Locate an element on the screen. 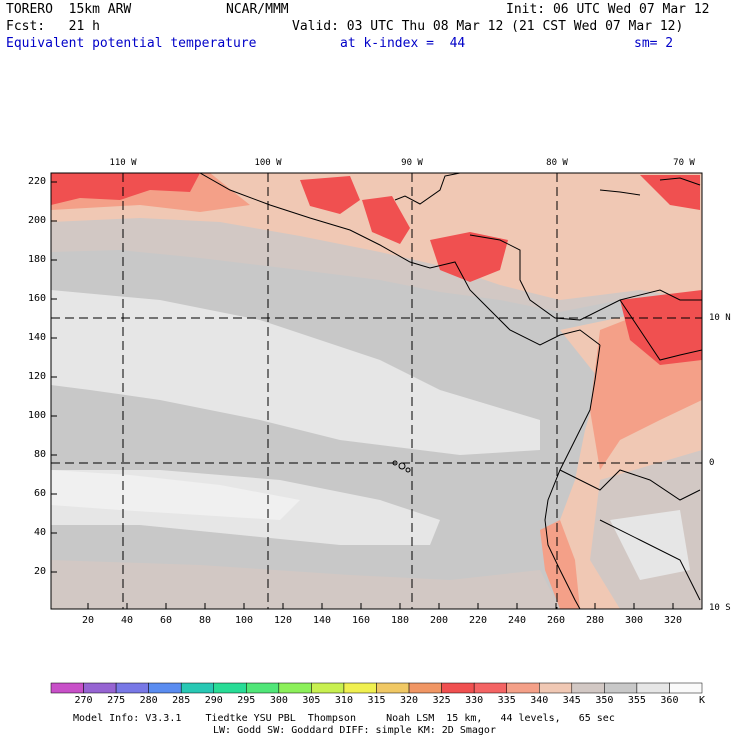 Image resolution: width=740 pixels, height=740 pixels. colorbar-label: 330 is located at coordinates (474, 700).